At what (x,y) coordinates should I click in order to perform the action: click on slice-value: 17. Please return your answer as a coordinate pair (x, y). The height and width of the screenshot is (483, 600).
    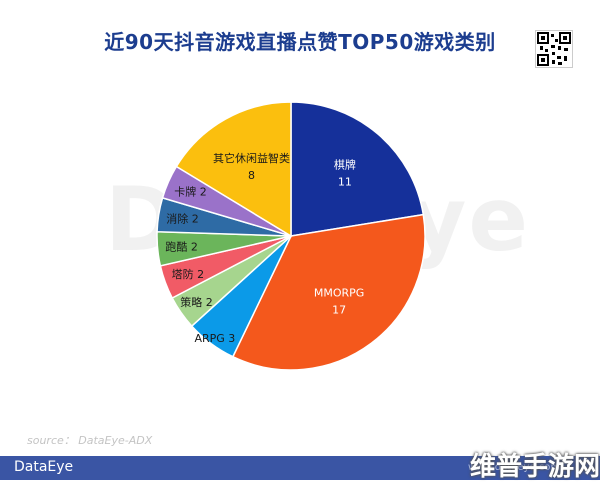
    Looking at the image, I should click on (339, 309).